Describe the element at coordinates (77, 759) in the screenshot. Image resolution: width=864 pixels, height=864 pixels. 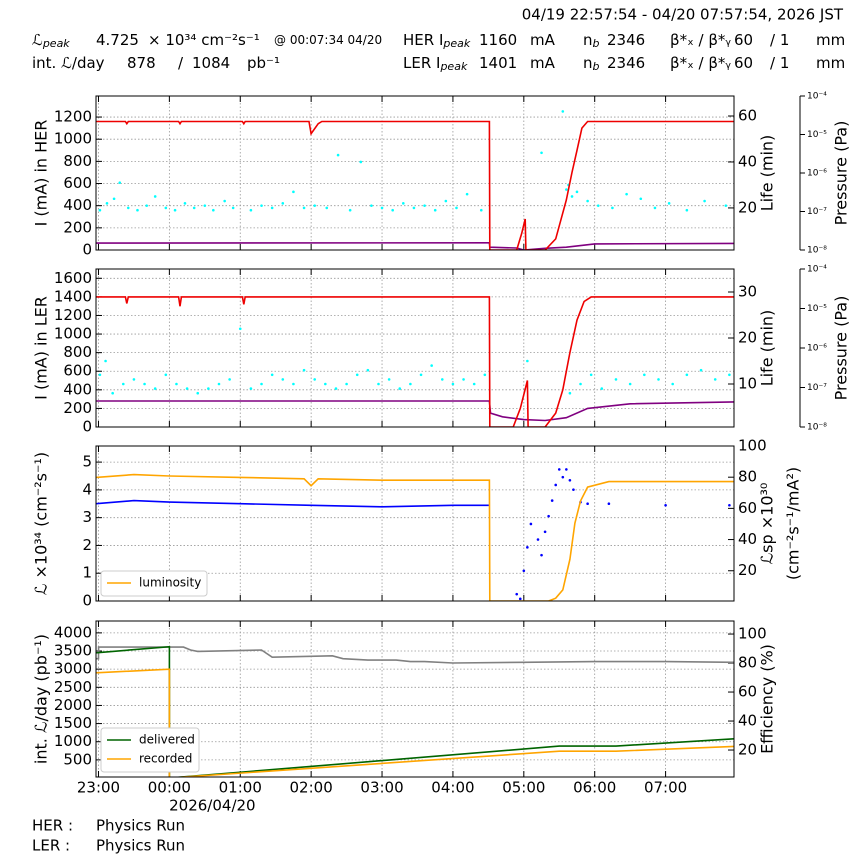
I see `y-tick-label: 500` at that location.